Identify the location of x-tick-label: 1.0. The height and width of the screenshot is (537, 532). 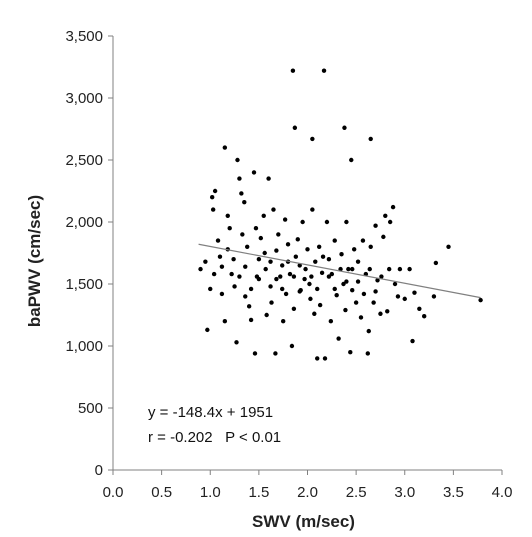
(210, 492).